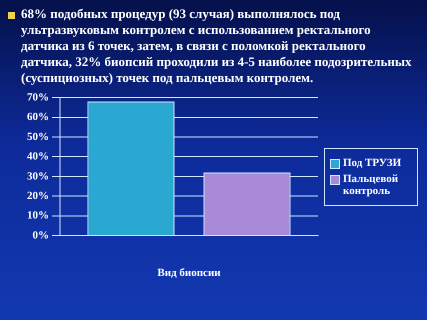 The image size is (427, 320). What do you see at coordinates (38, 176) in the screenshot?
I see `y-tick-label: 30%` at bounding box center [38, 176].